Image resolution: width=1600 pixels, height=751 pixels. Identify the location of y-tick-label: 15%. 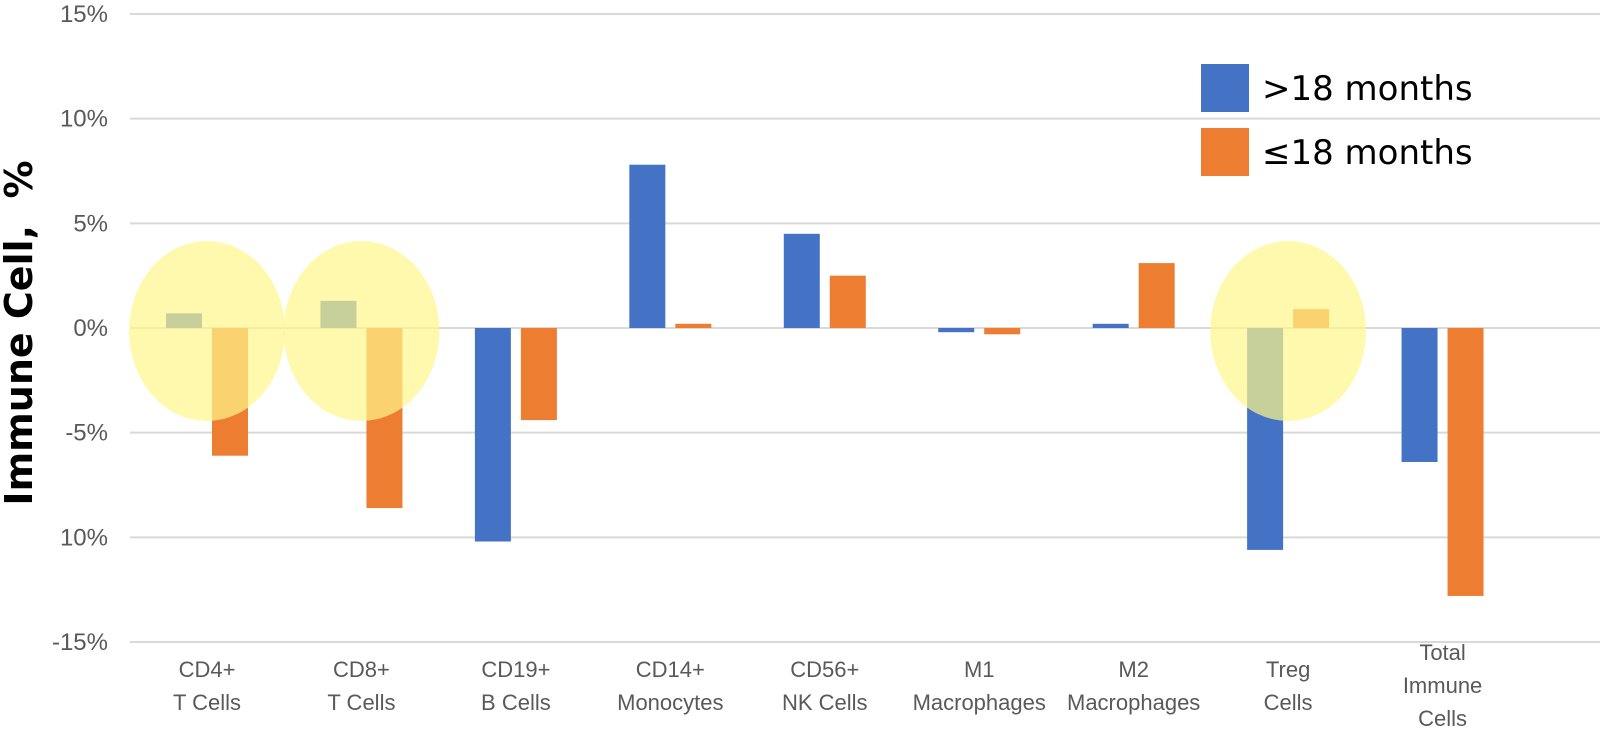
(84, 14).